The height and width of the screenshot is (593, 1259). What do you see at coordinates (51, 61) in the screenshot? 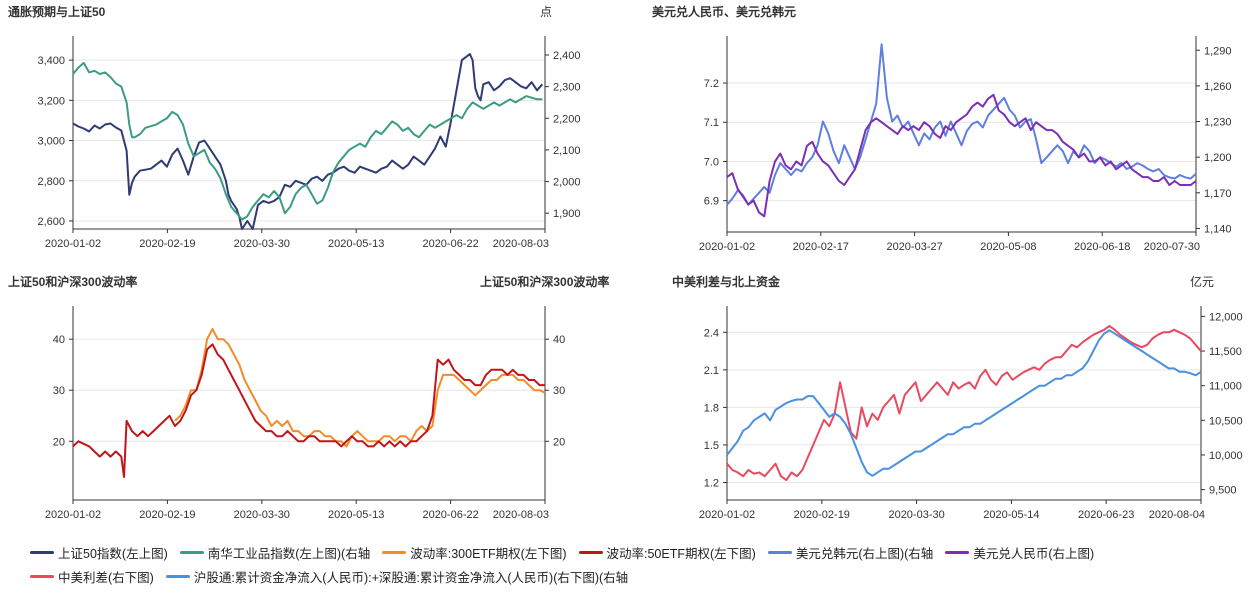
I see `left-tick-label: 3,400` at bounding box center [51, 61].